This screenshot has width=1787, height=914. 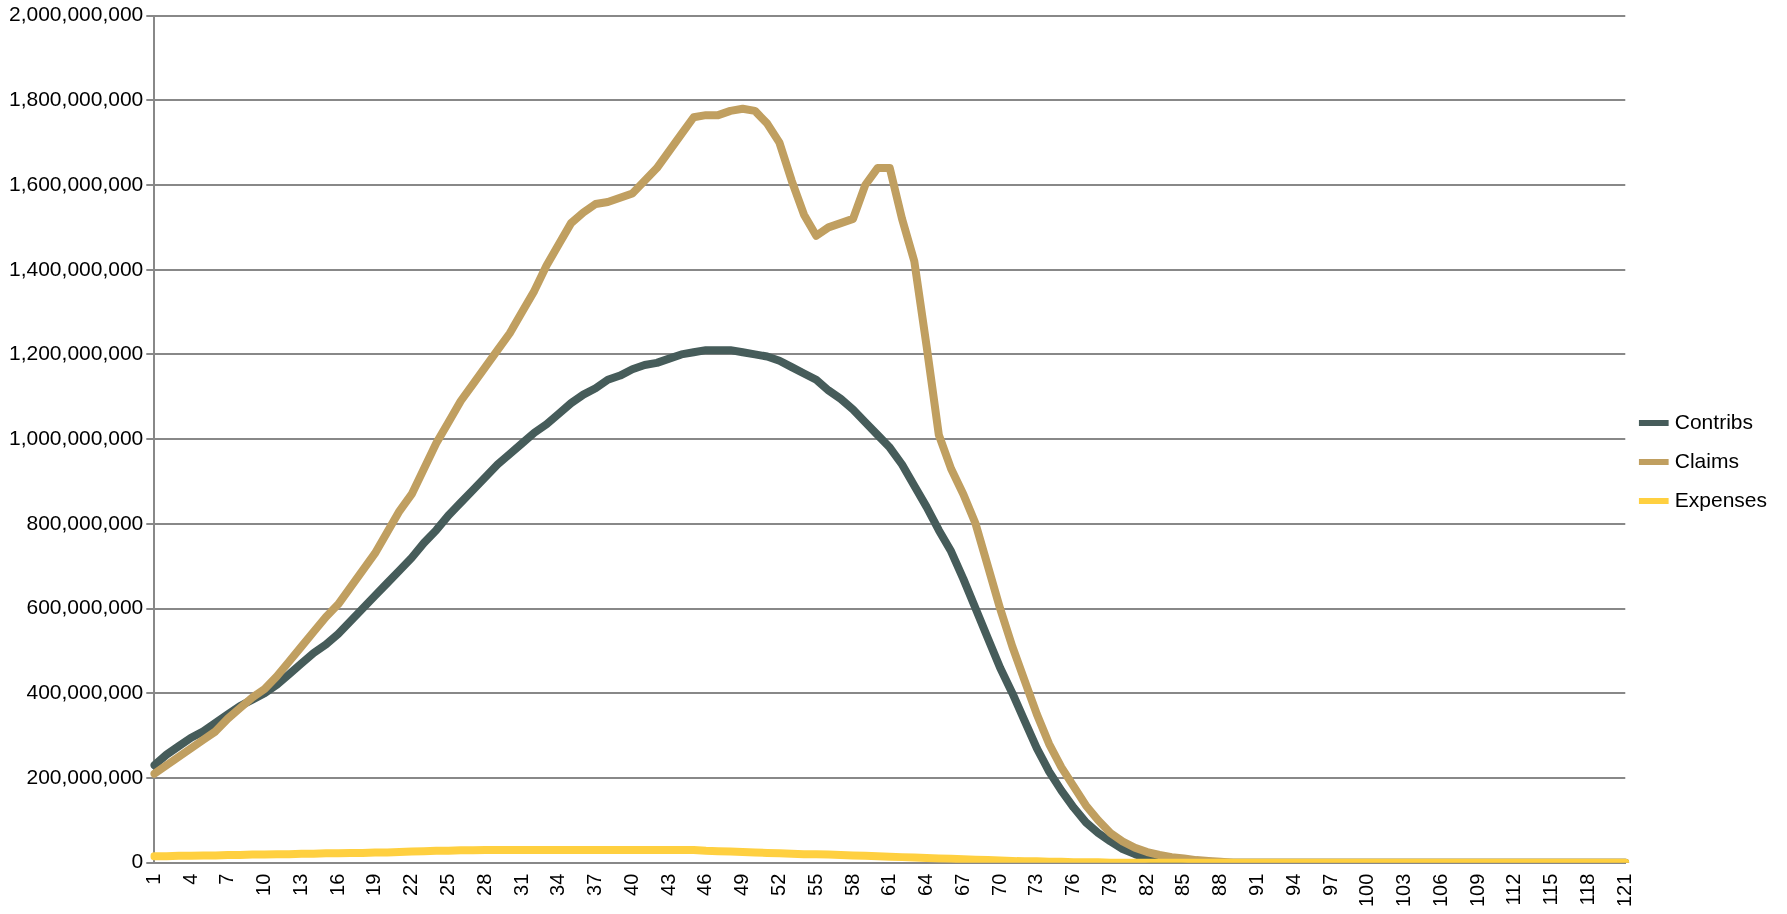 What do you see at coordinates (299, 884) in the screenshot?
I see `x-tick-label: 13` at bounding box center [299, 884].